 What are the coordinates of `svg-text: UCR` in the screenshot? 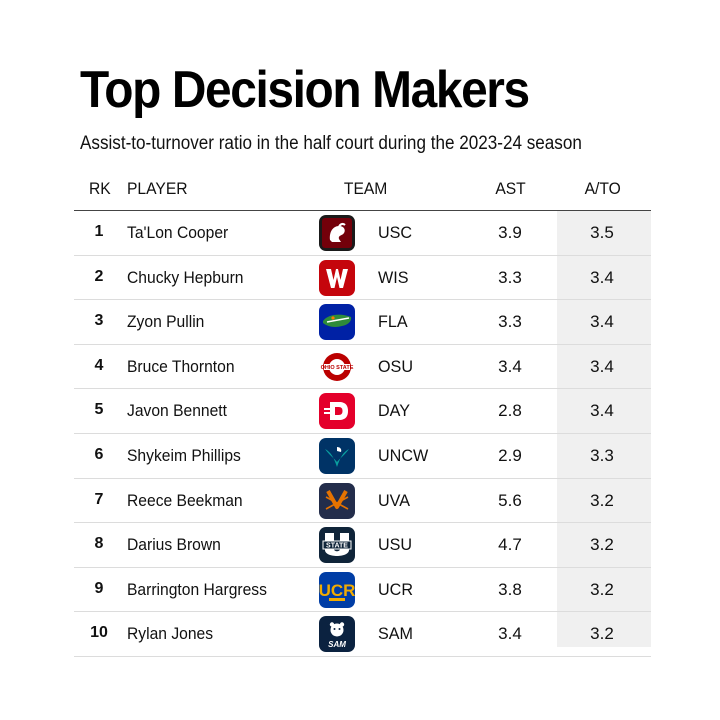 It's located at (337, 590).